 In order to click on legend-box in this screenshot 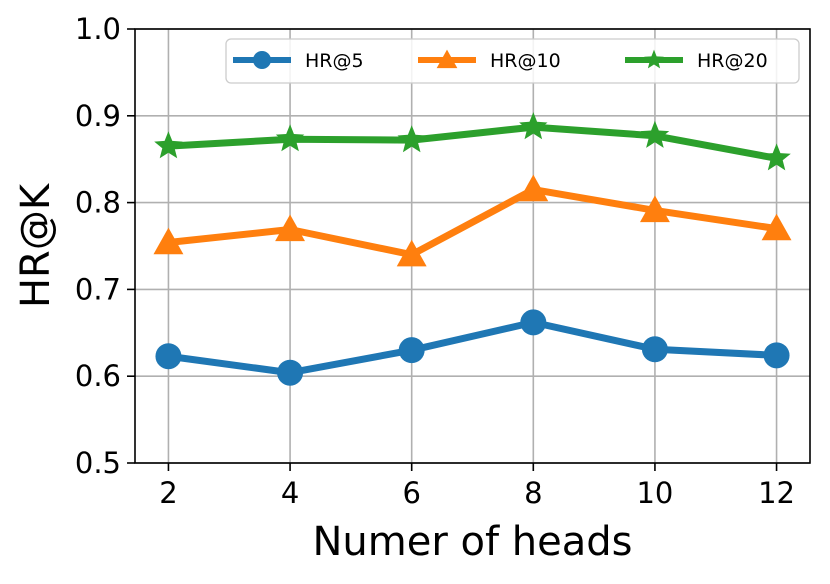, I will do `click(512, 61)`.